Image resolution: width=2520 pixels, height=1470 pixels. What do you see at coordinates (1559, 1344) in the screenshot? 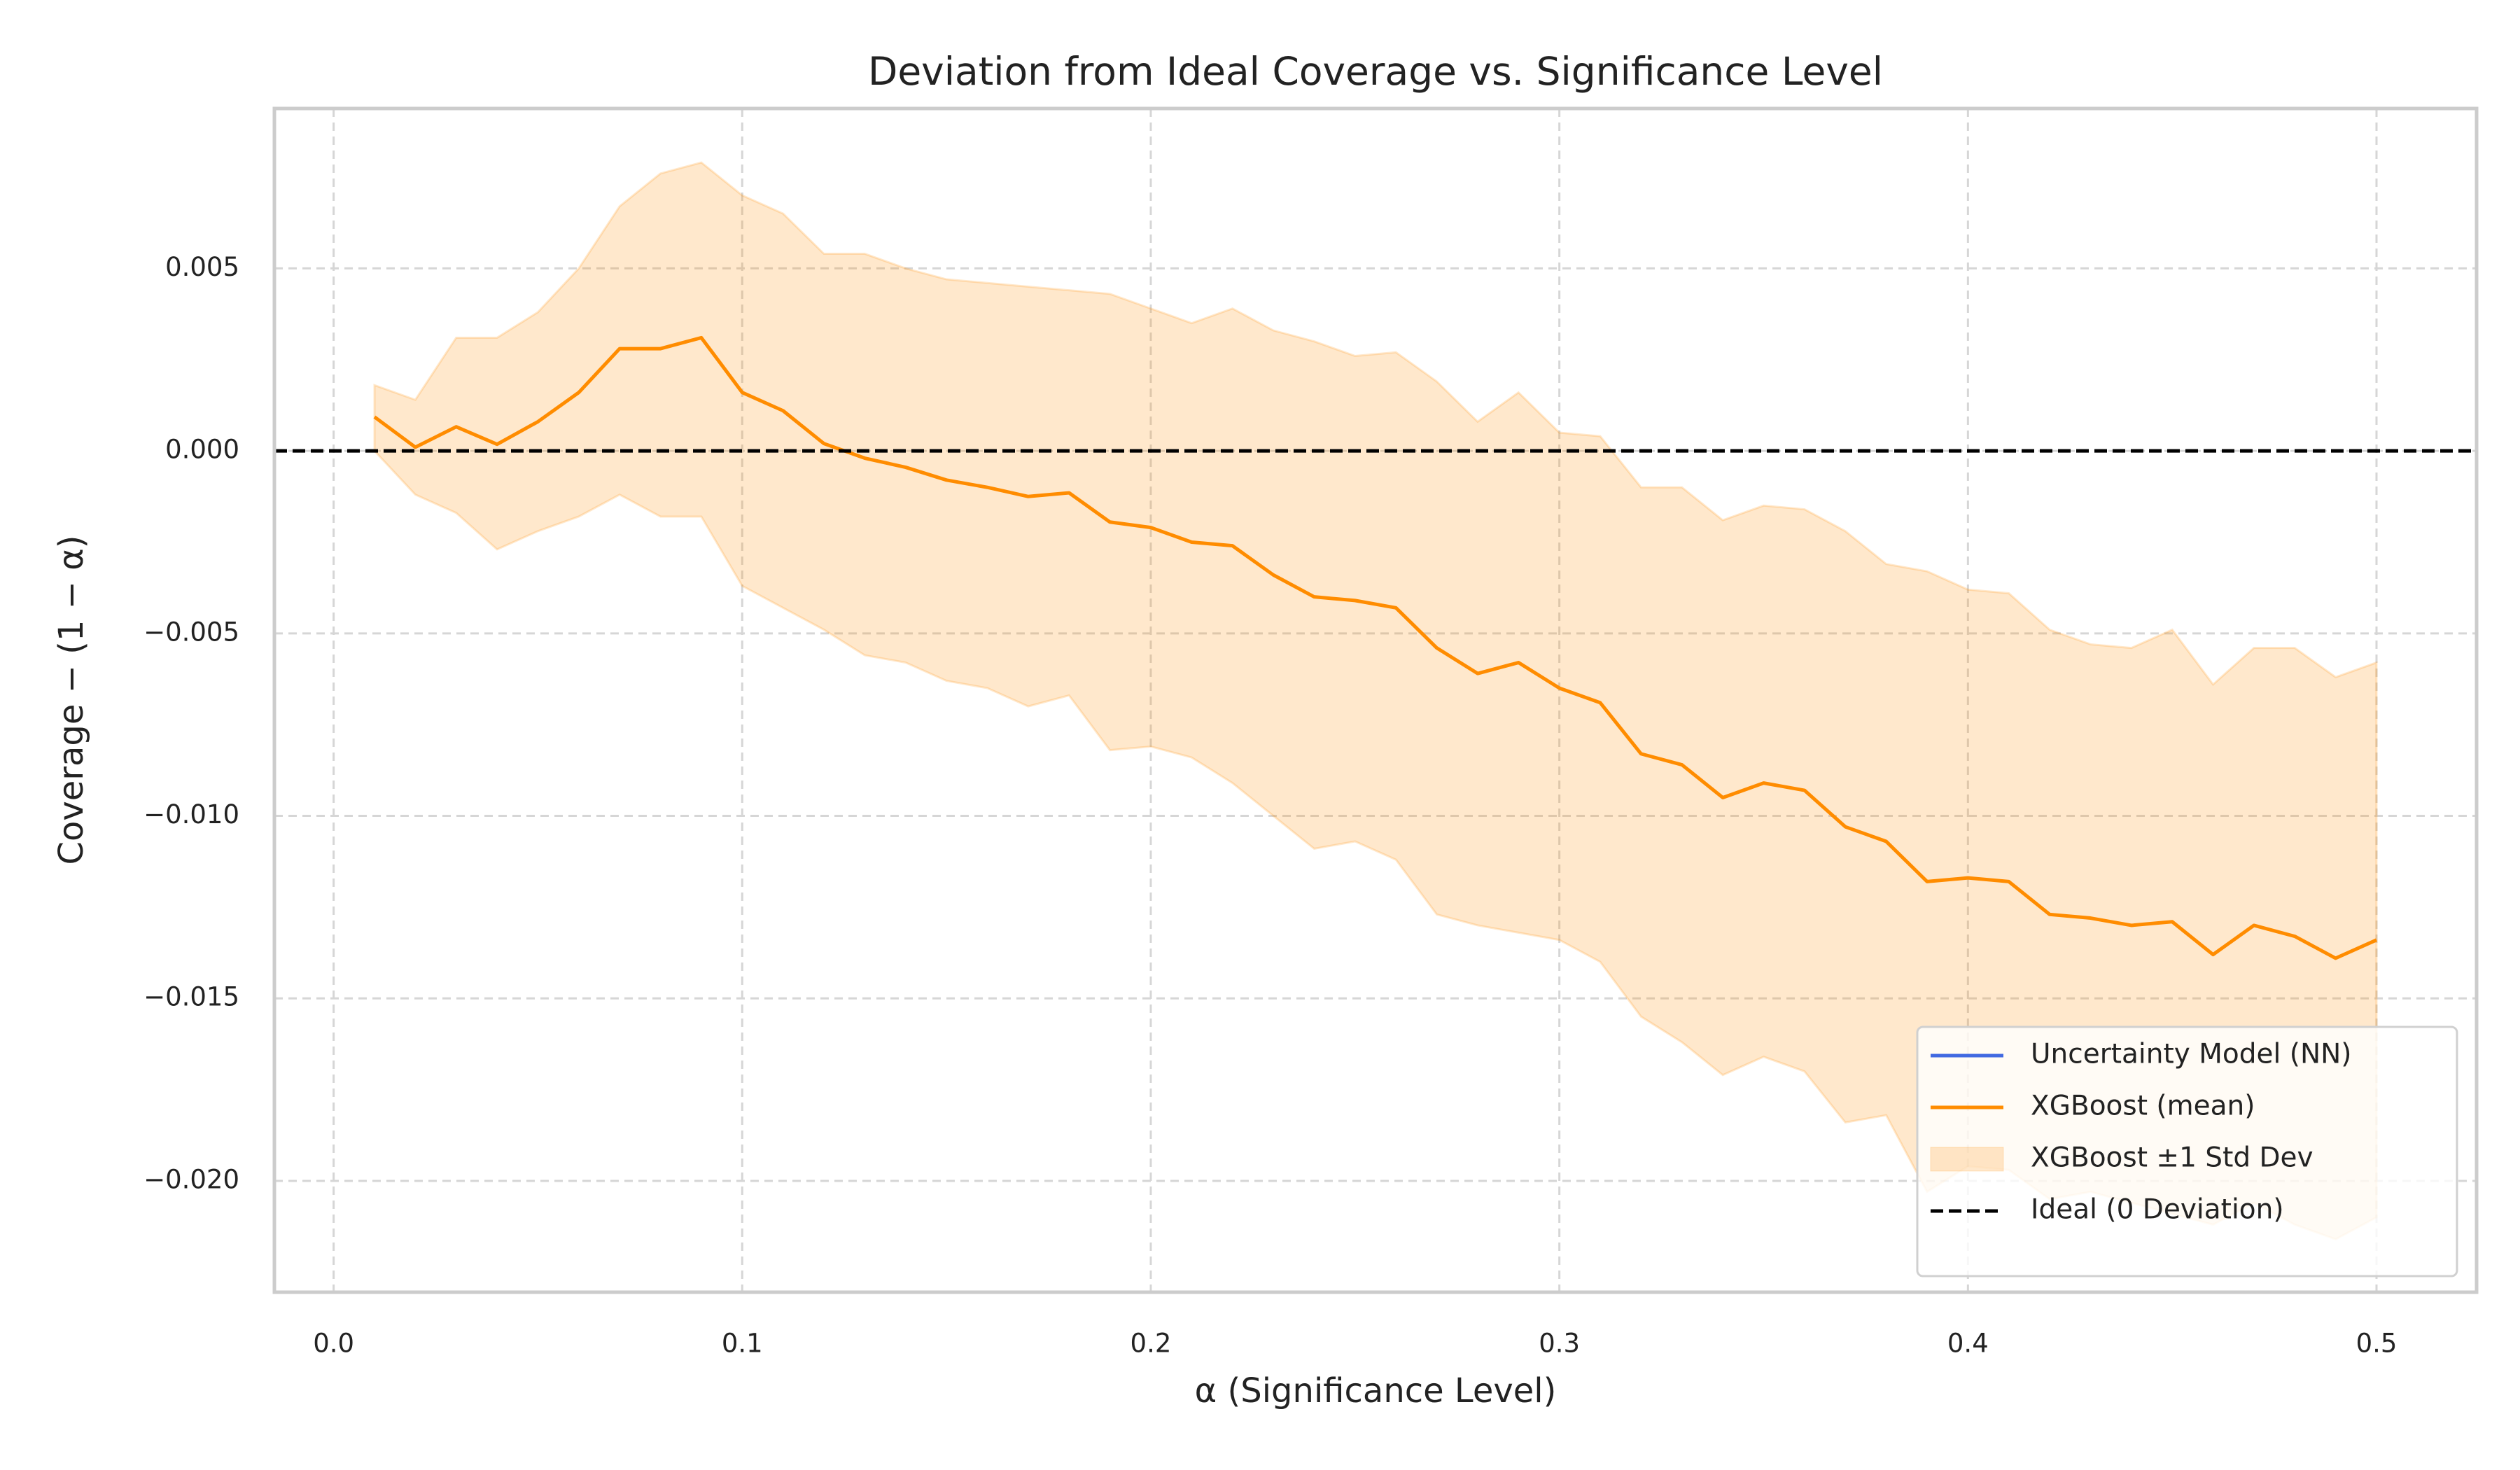
I see `x-tick-label: 0.3` at bounding box center [1559, 1344].